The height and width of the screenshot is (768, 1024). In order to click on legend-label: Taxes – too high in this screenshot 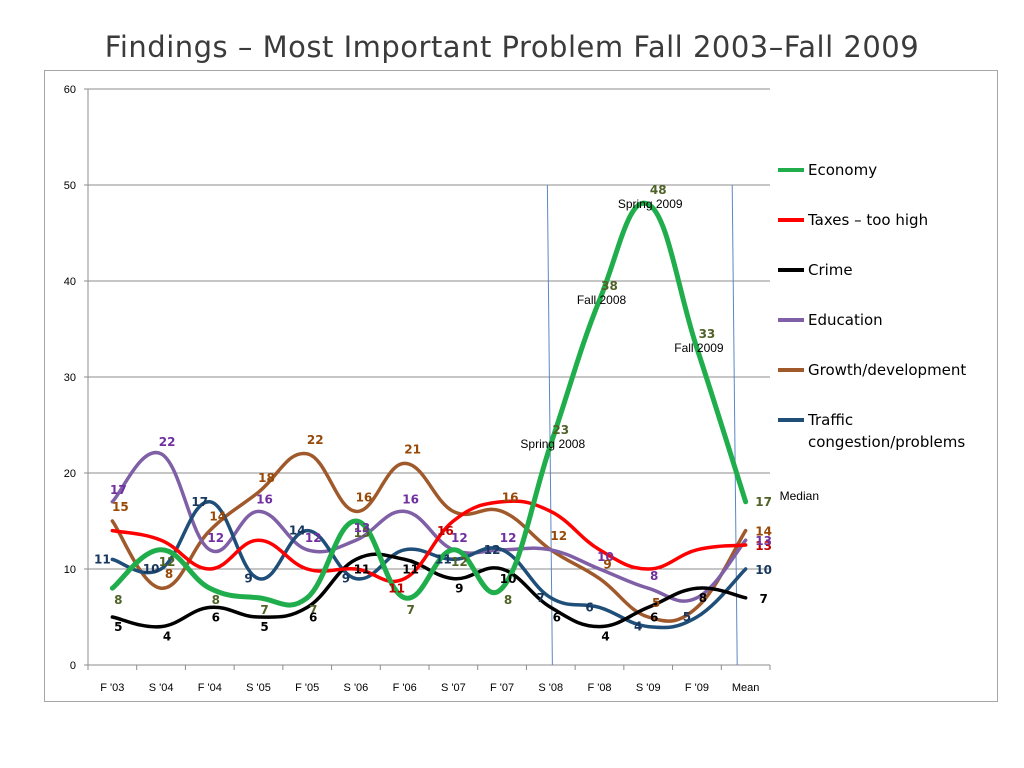, I will do `click(867, 220)`.